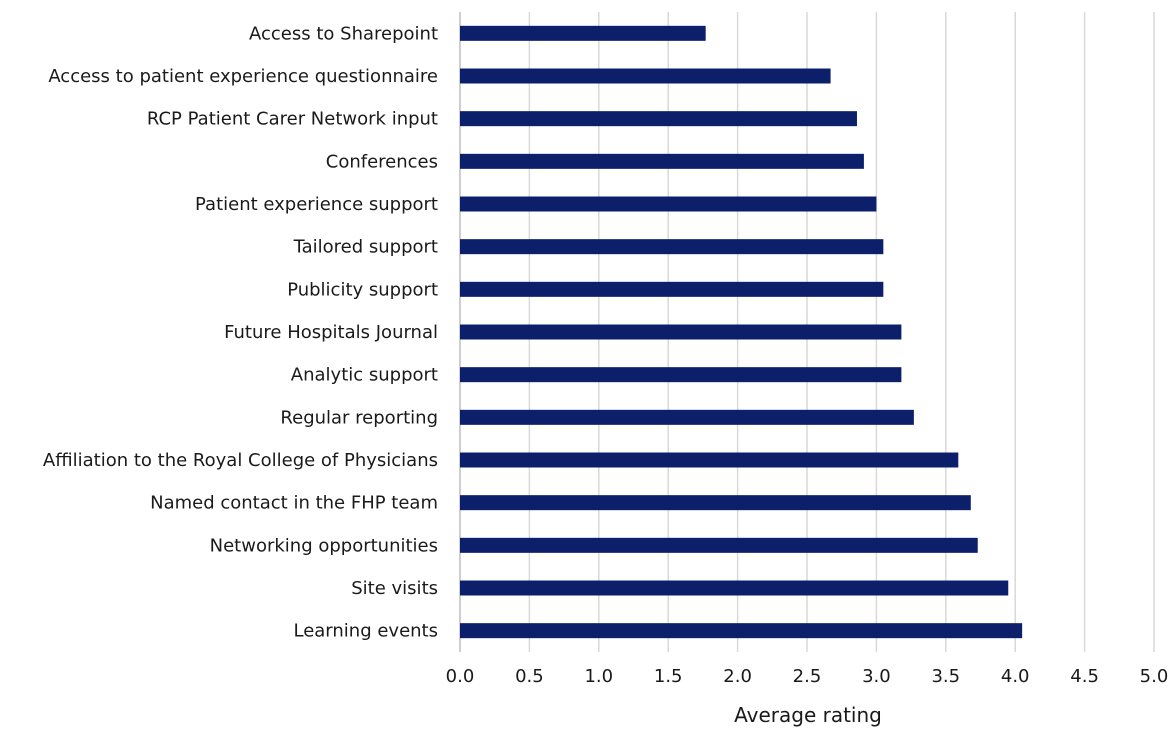  Describe the element at coordinates (598, 676) in the screenshot. I see `x-tick-label: 1.0` at that location.